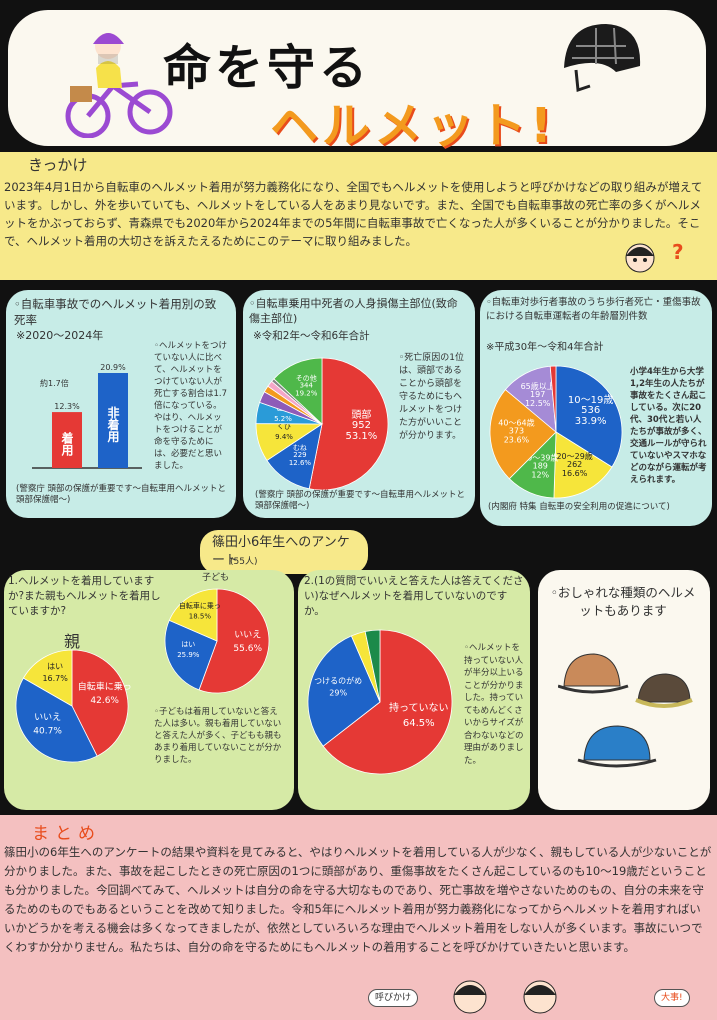  What do you see at coordinates (87, 416) in the screenshot?
I see `fatality-bar-chart: 12.3% 着用 20.9% 非着用 約1.7倍` at bounding box center [87, 416].